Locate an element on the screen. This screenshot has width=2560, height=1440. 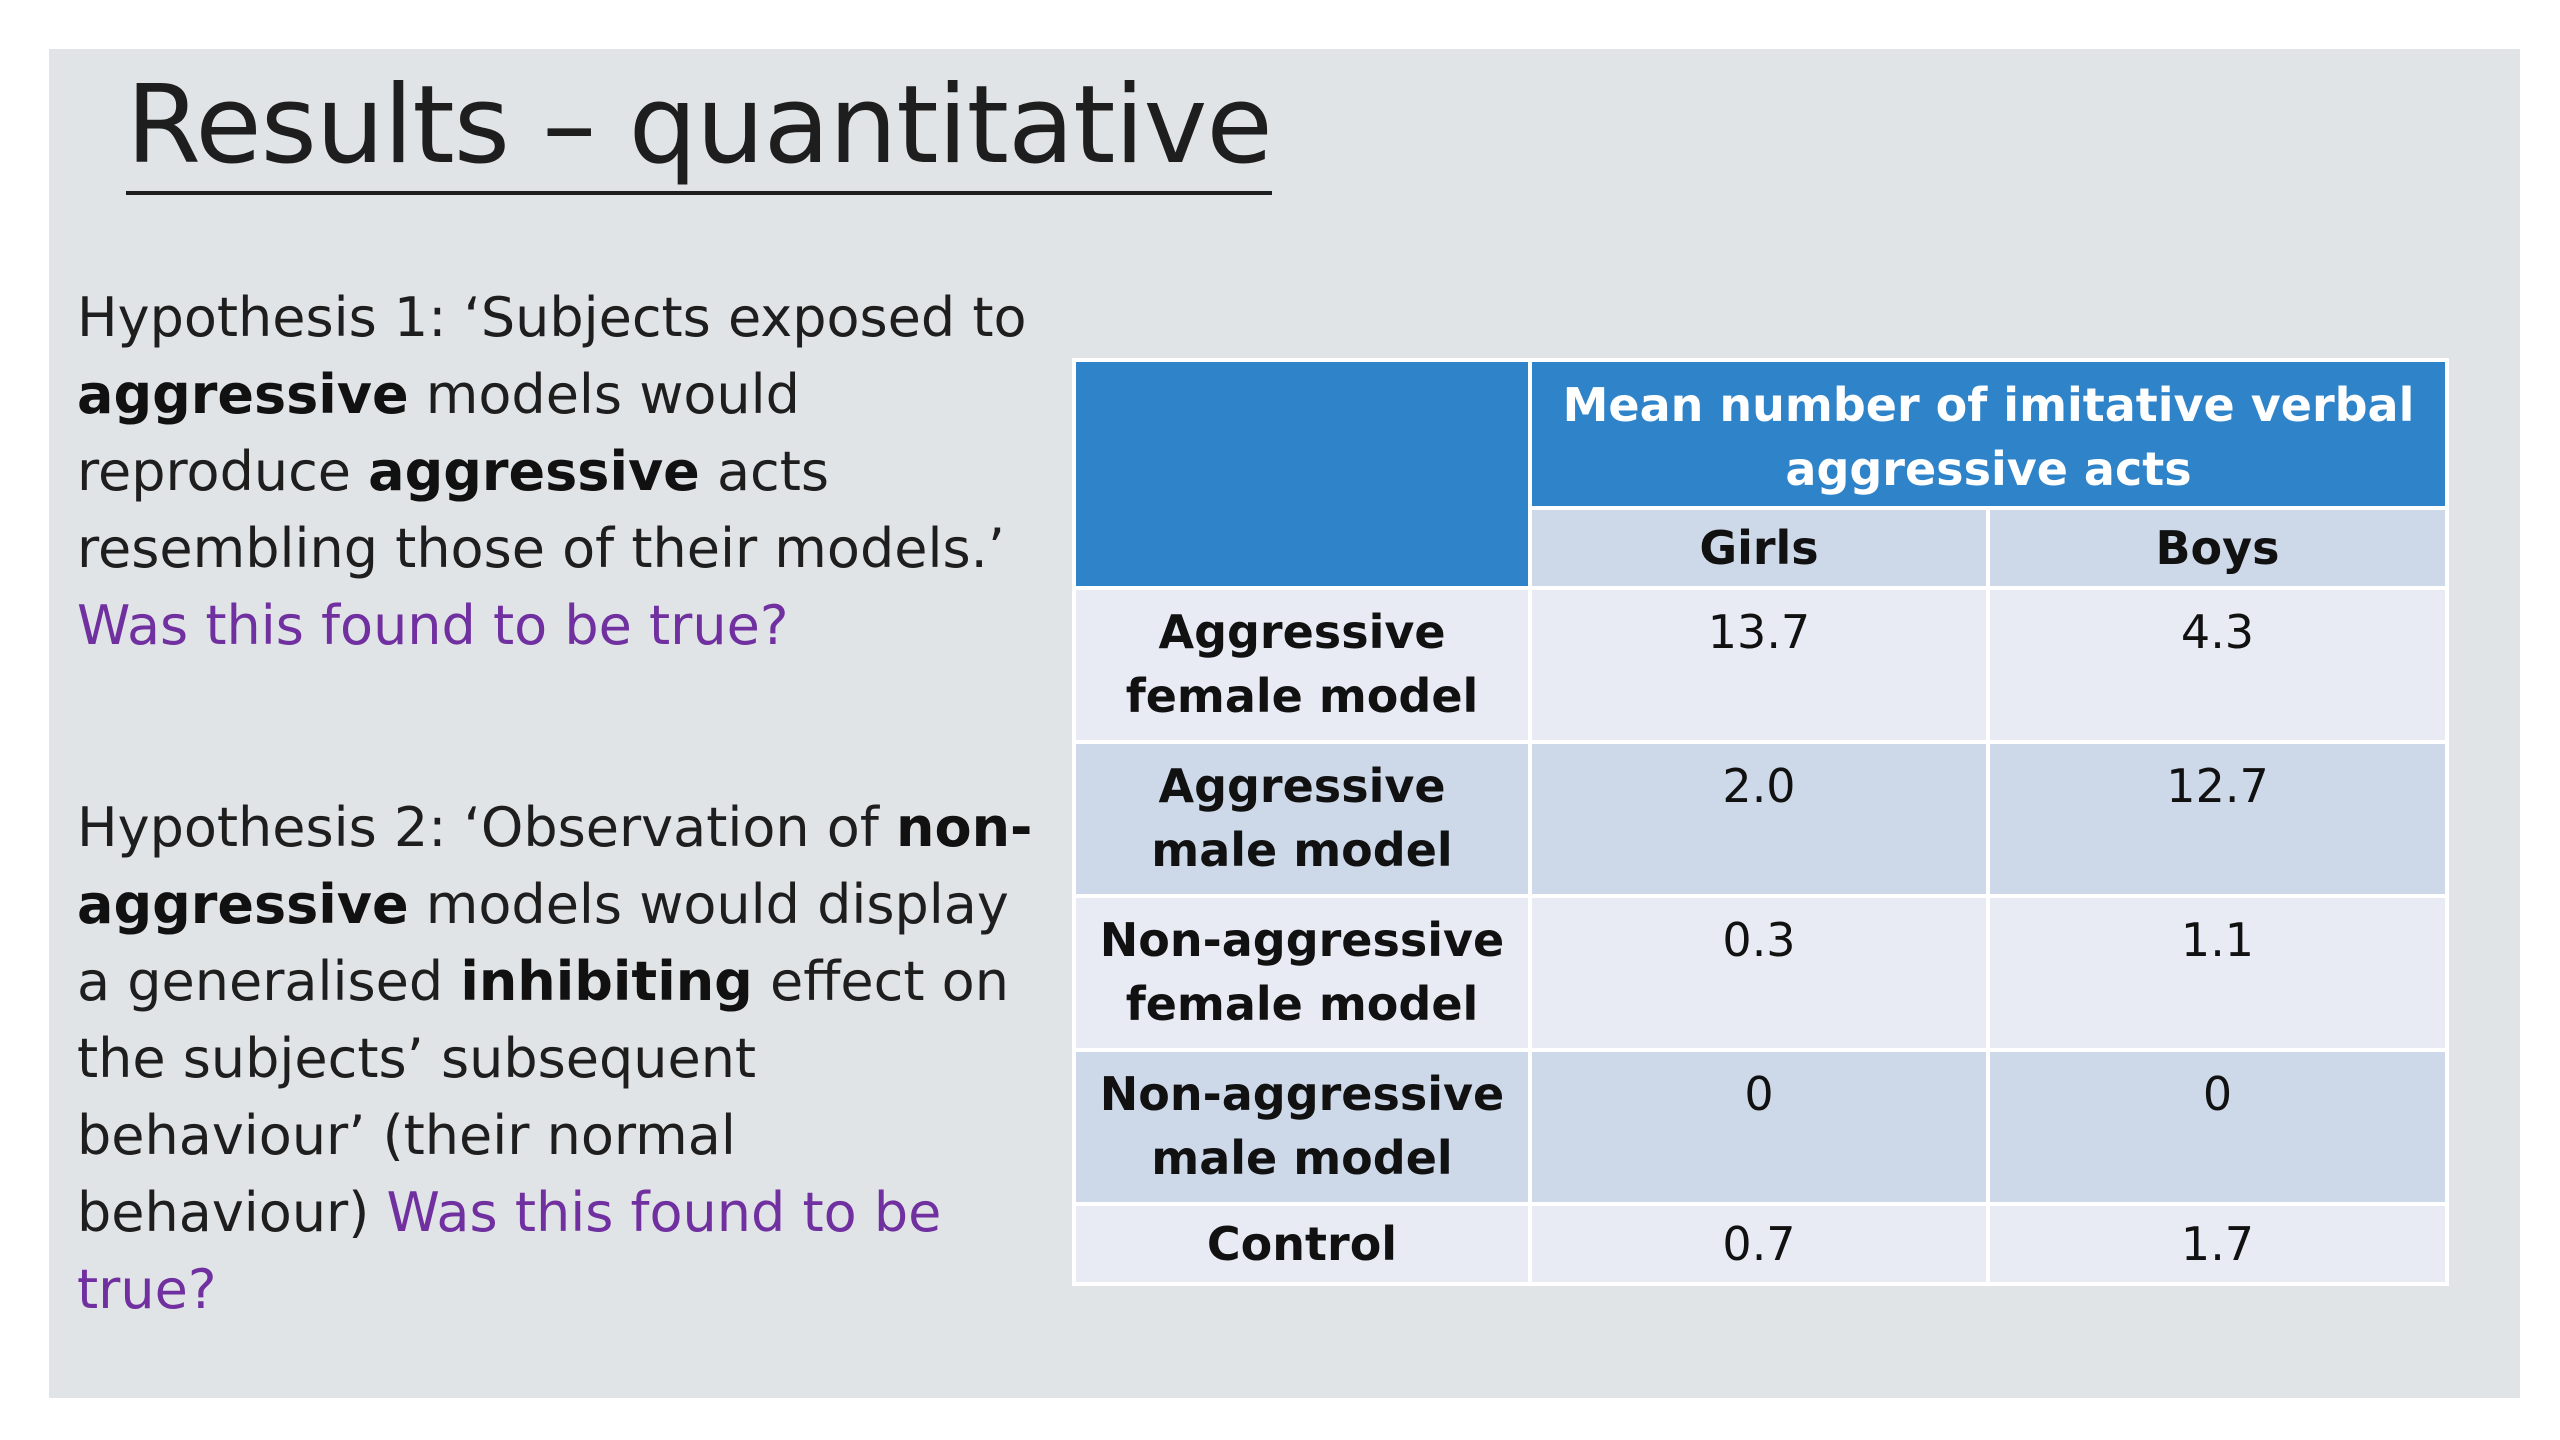
cell-girls: 2.0 is located at coordinates (1759, 819).